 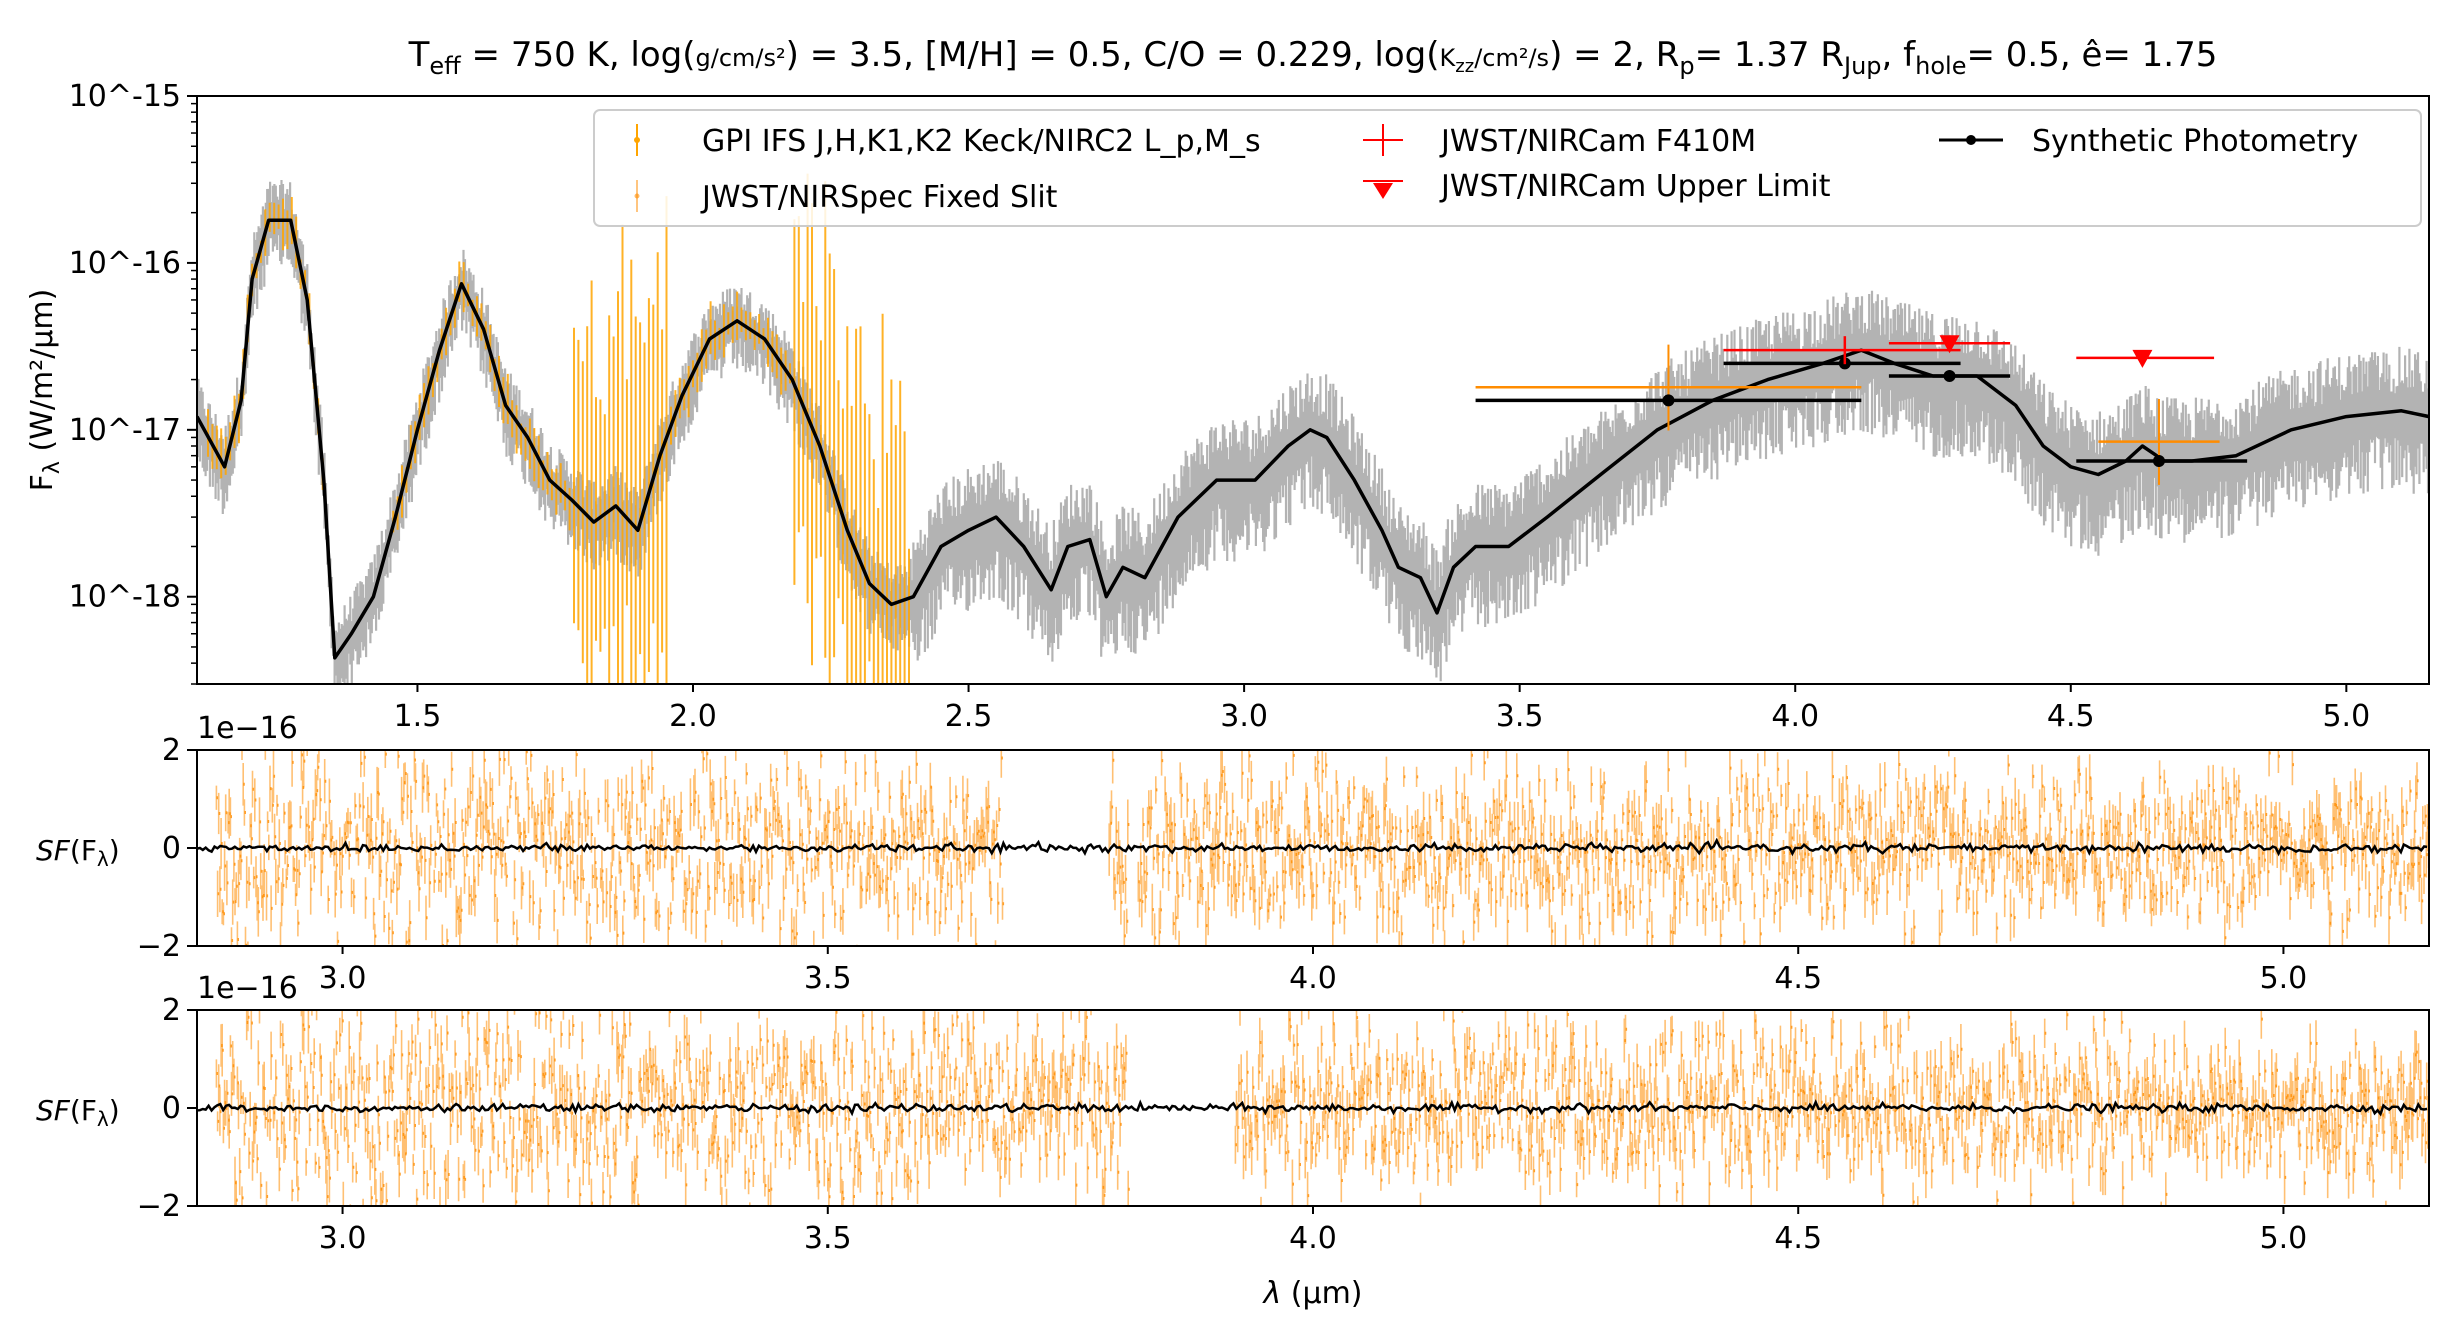 What do you see at coordinates (1383, 189) in the screenshot?
I see `legend-upper-limit-marker` at bounding box center [1383, 189].